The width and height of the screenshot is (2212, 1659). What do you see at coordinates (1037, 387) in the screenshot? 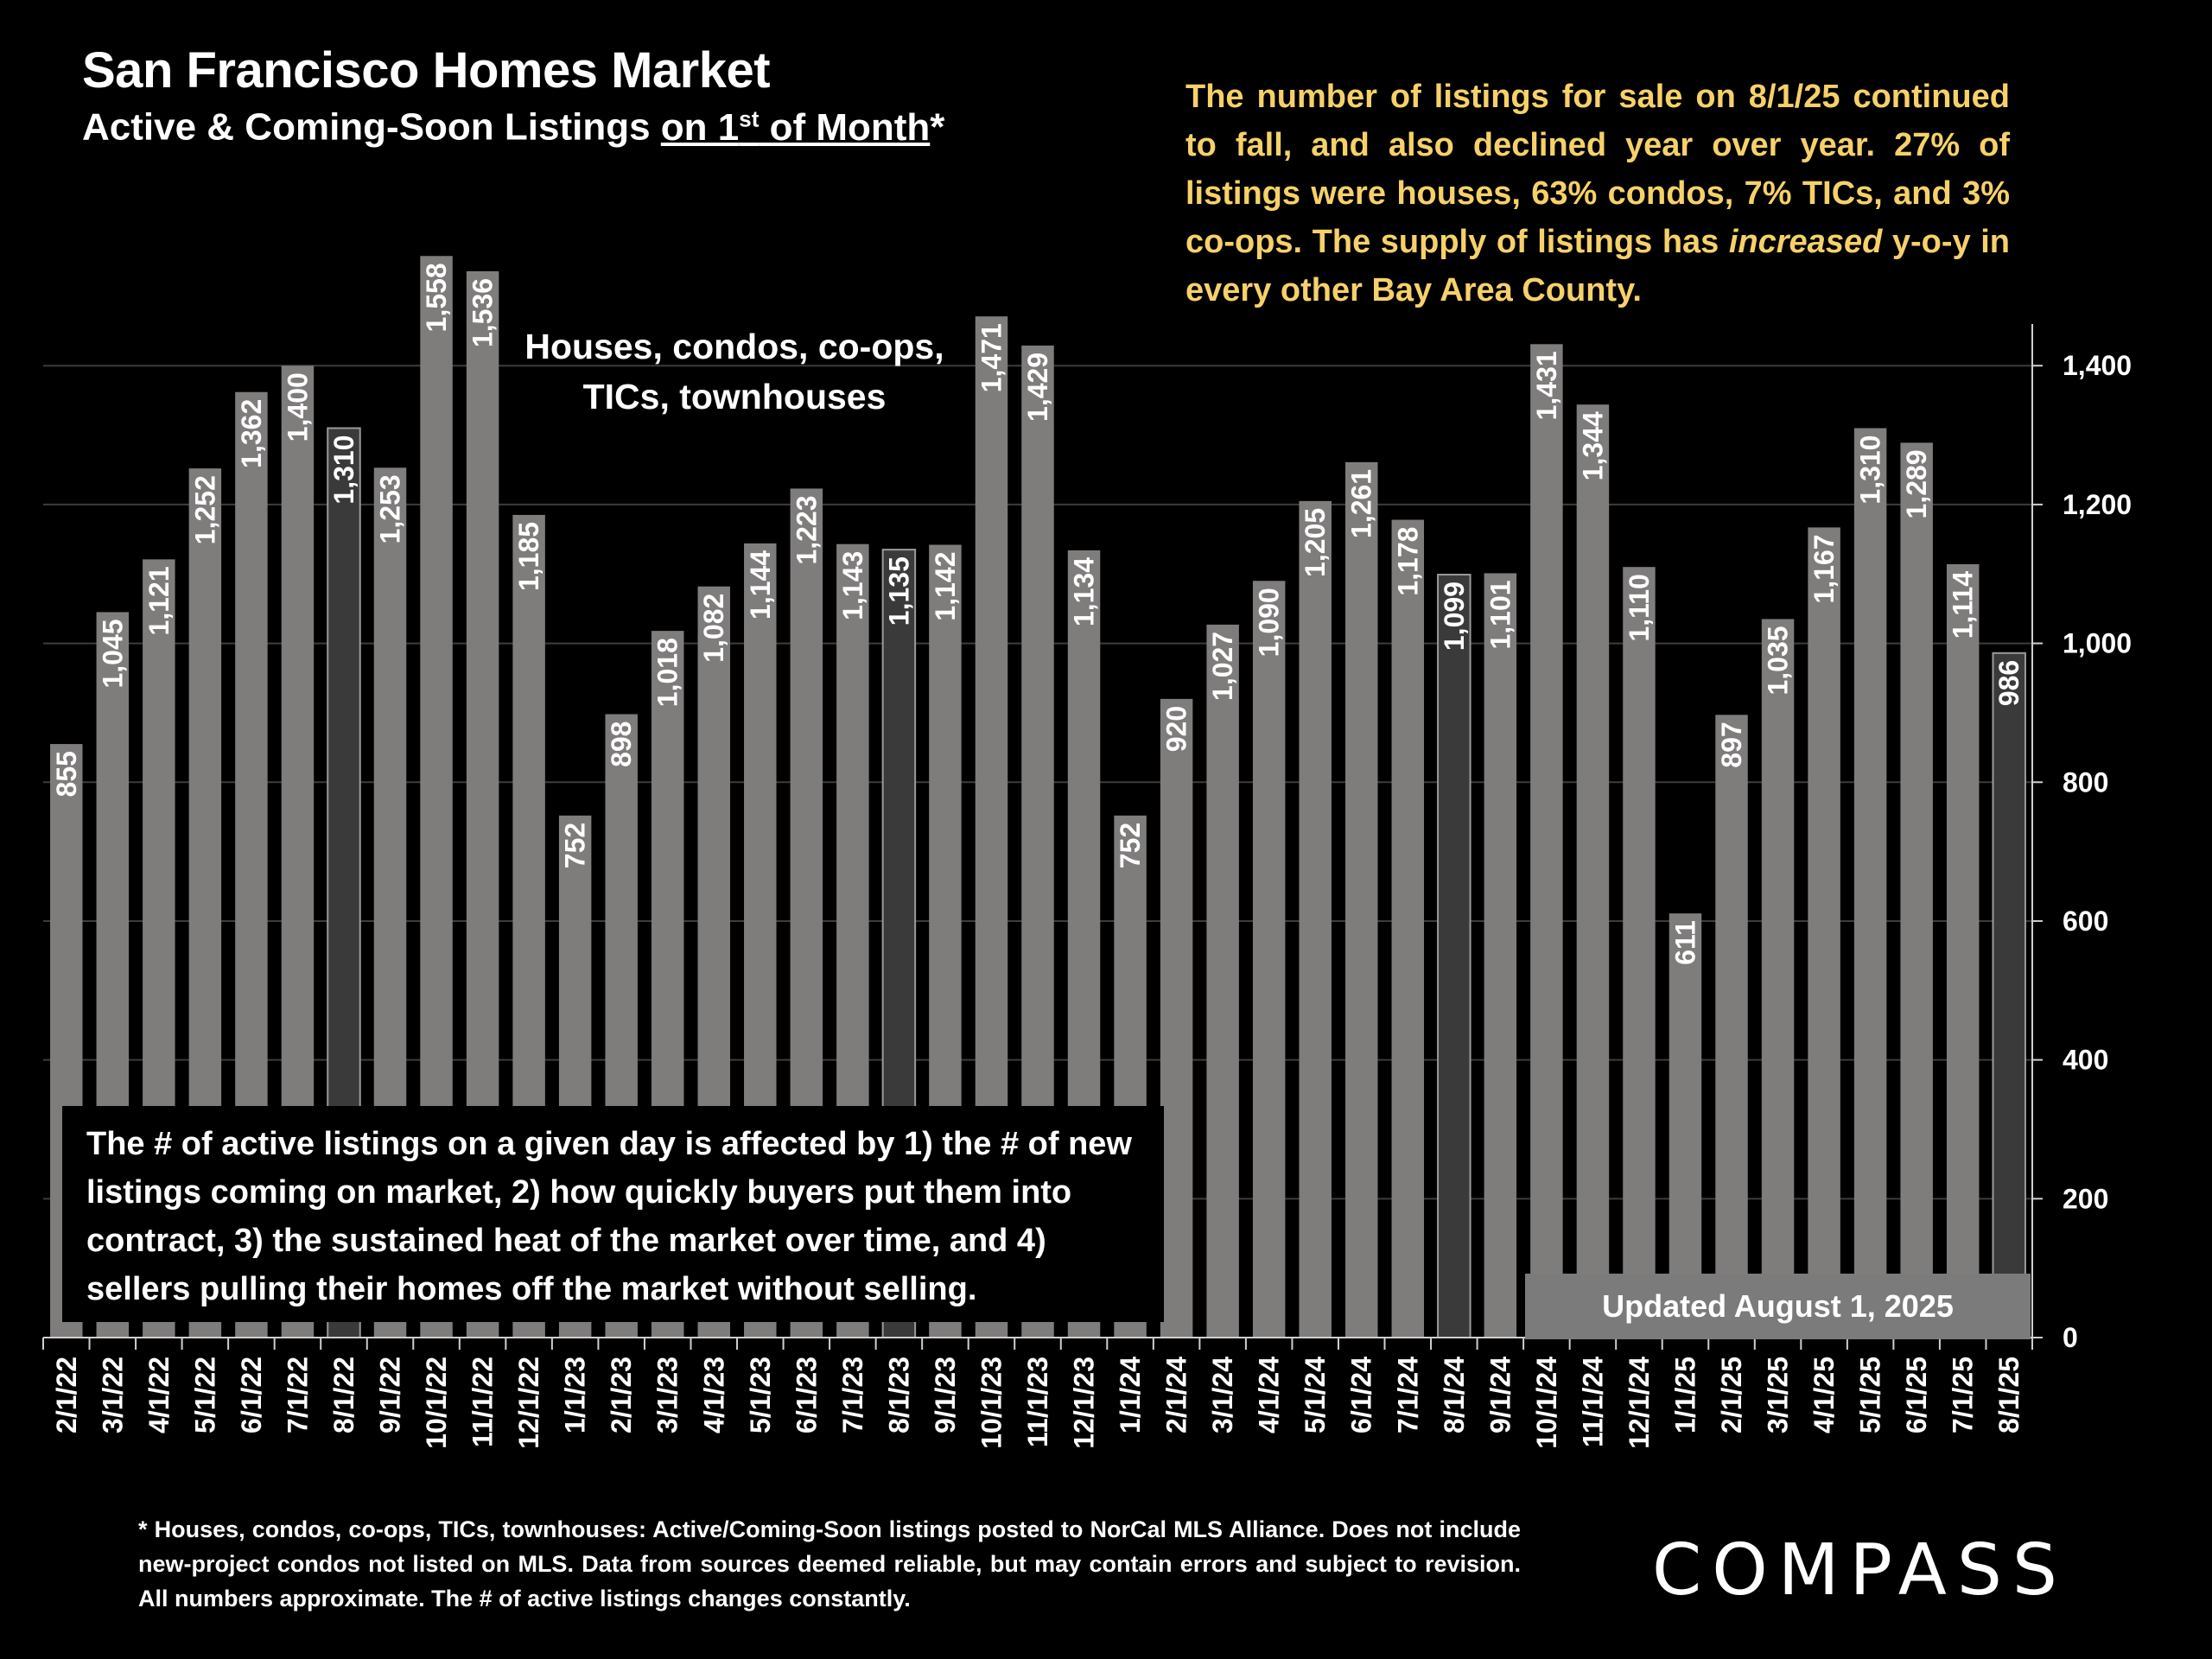
I see `bar-value-label: 1,429` at bounding box center [1037, 387].